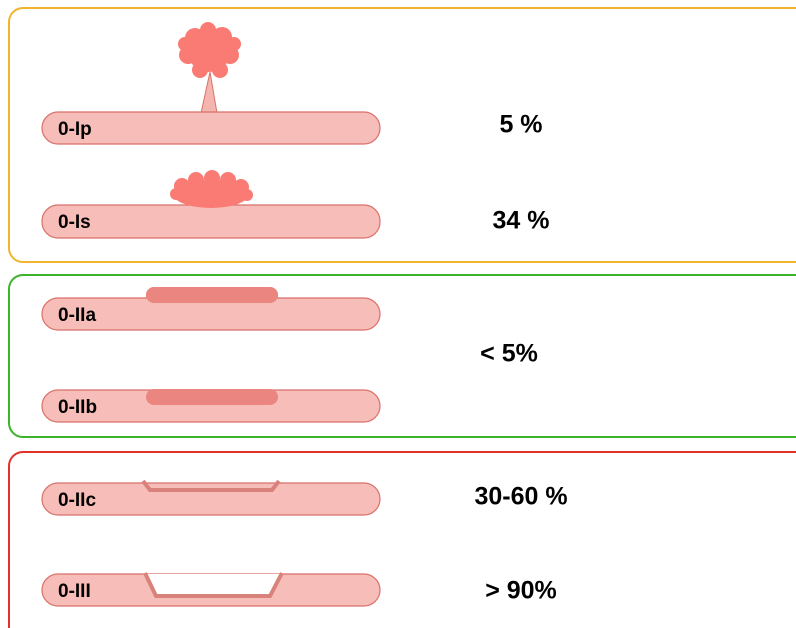 The image size is (796, 628). Describe the element at coordinates (520, 497) in the screenshot. I see `rate: 30-60 %` at that location.